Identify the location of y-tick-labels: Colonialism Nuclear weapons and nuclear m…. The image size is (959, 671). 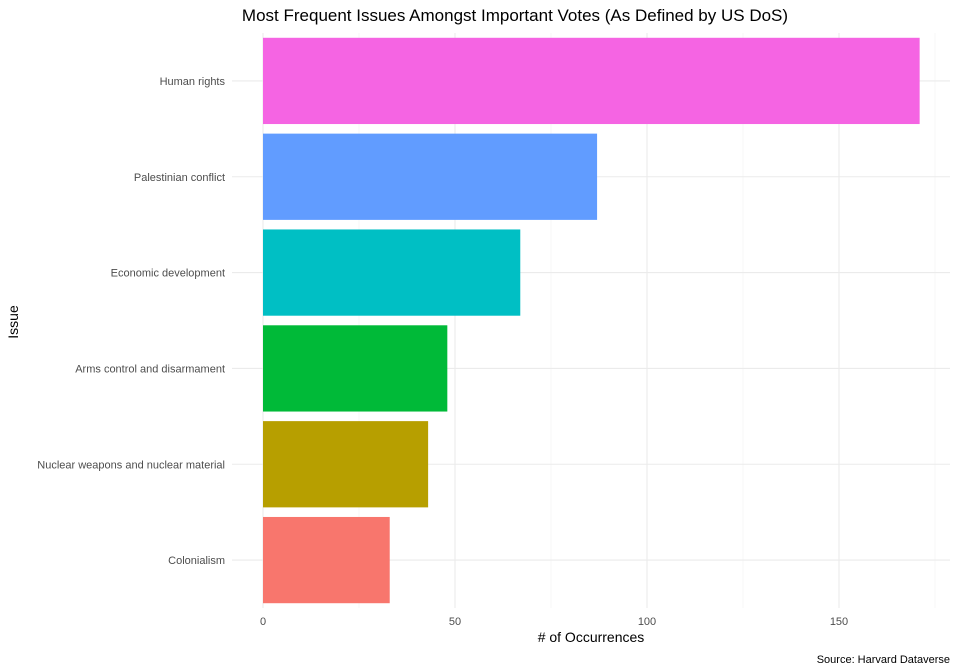
(131, 321).